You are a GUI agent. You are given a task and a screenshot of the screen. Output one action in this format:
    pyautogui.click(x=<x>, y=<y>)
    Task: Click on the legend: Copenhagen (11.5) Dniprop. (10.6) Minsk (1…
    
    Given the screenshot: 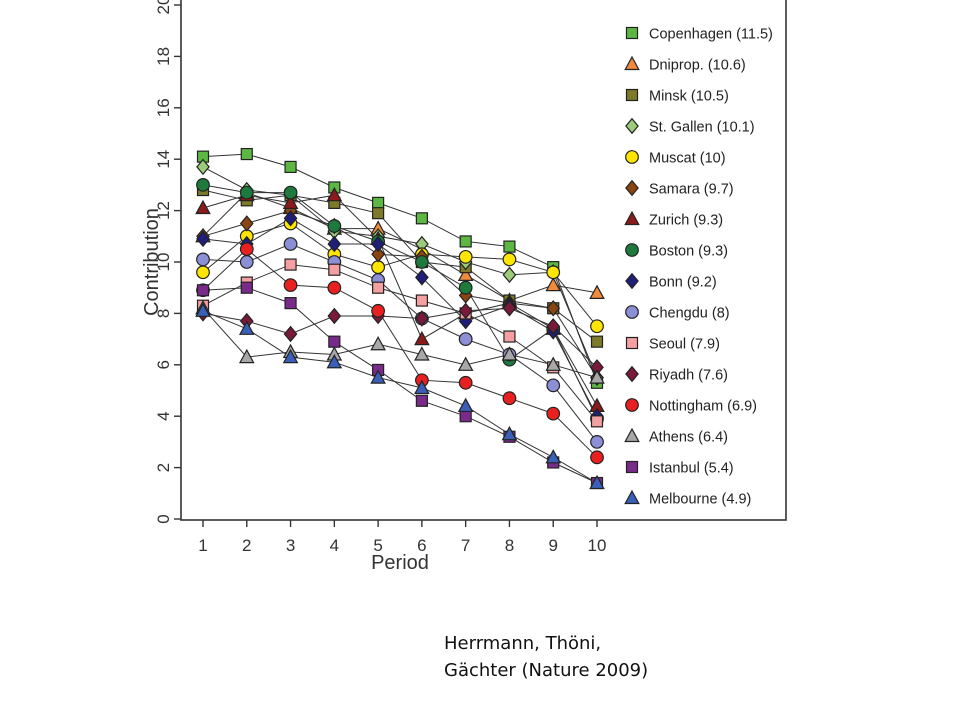 What is the action you would take?
    pyautogui.click(x=698, y=267)
    